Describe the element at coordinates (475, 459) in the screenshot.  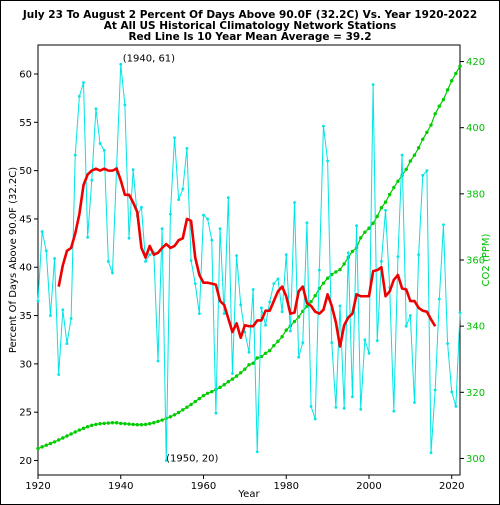
I see `y2-tick-label: 300` at that location.